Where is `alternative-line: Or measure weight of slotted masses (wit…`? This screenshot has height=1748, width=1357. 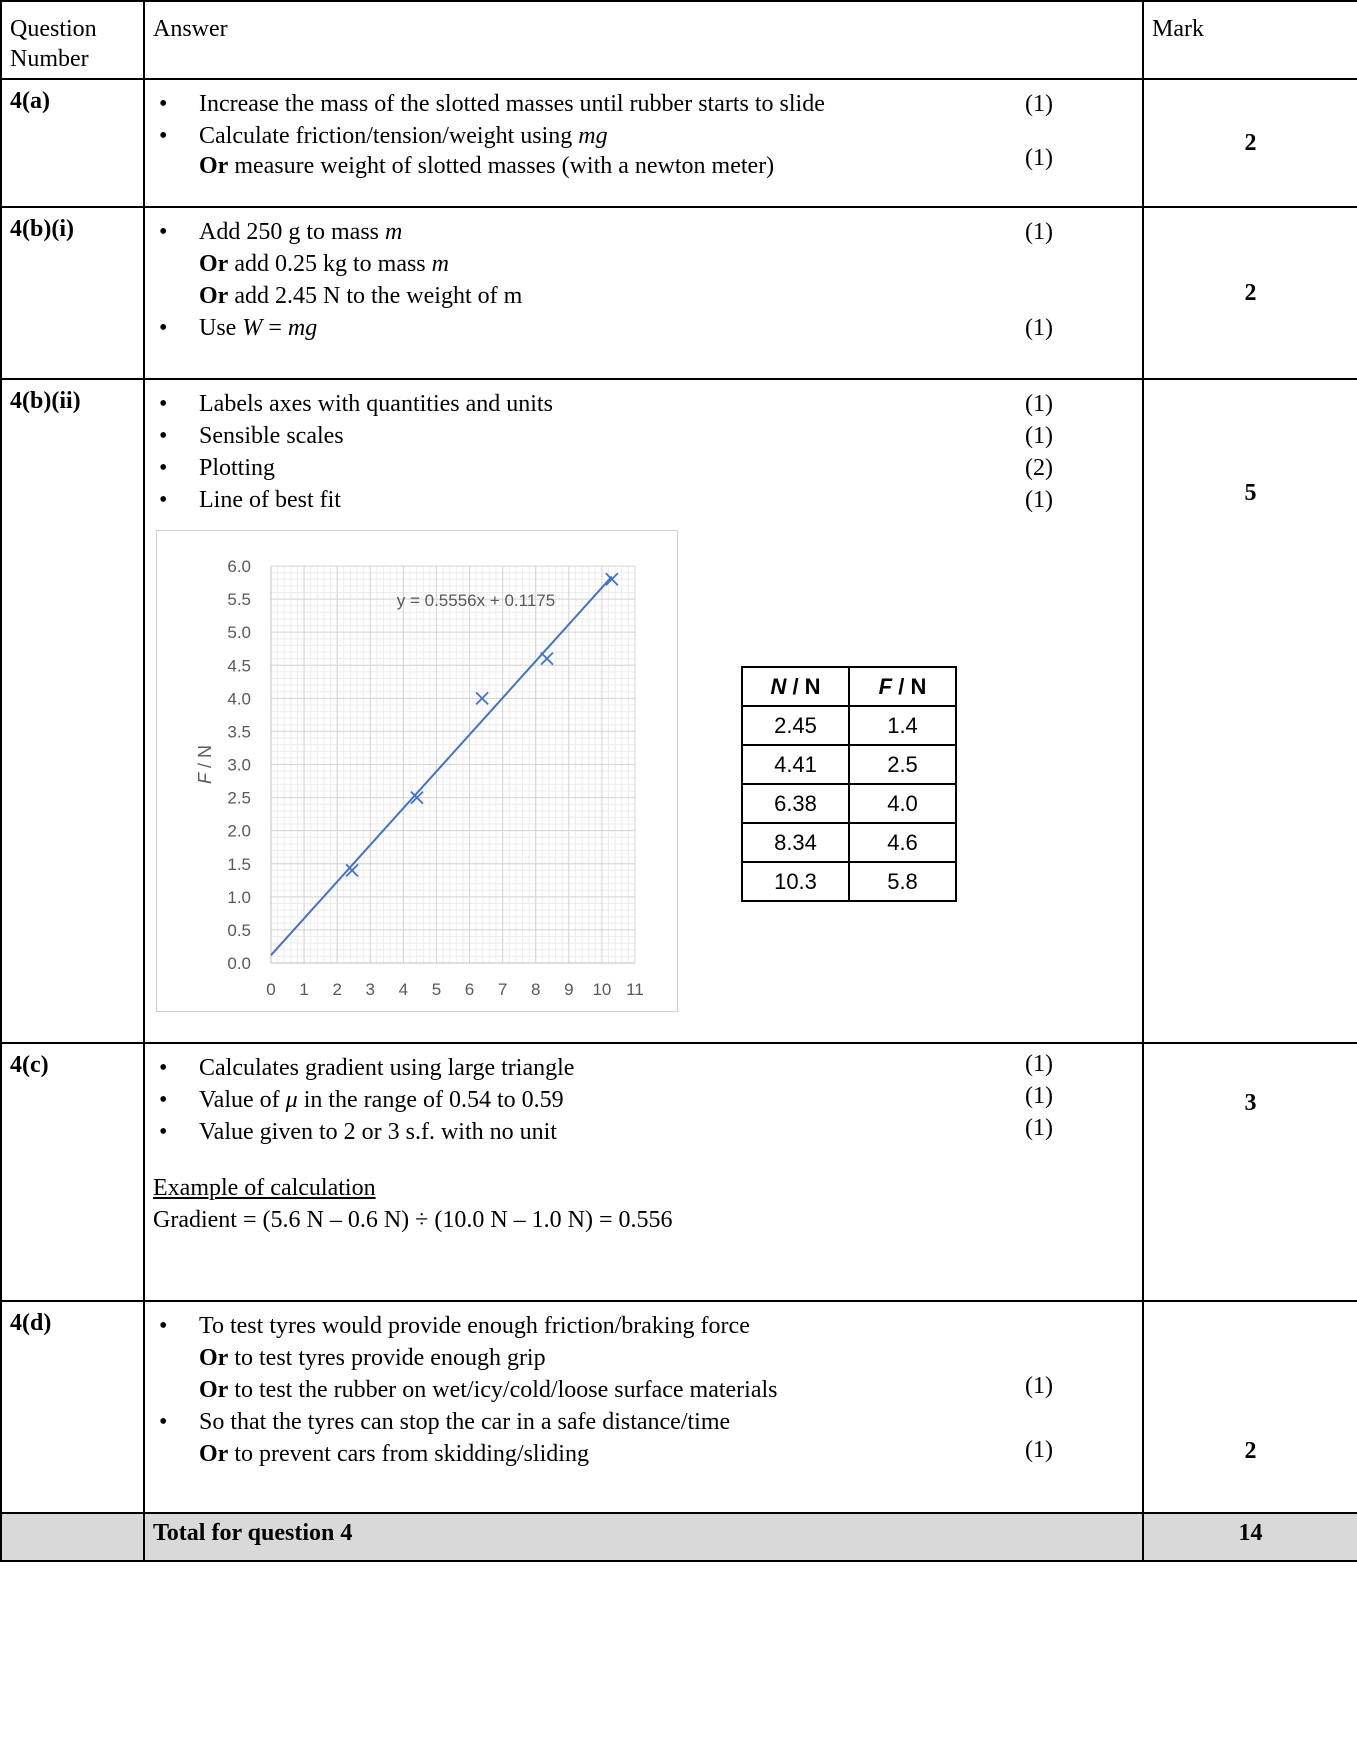 alternative-line: Or measure weight of slotted masses (wit… is located at coordinates (643, 163).